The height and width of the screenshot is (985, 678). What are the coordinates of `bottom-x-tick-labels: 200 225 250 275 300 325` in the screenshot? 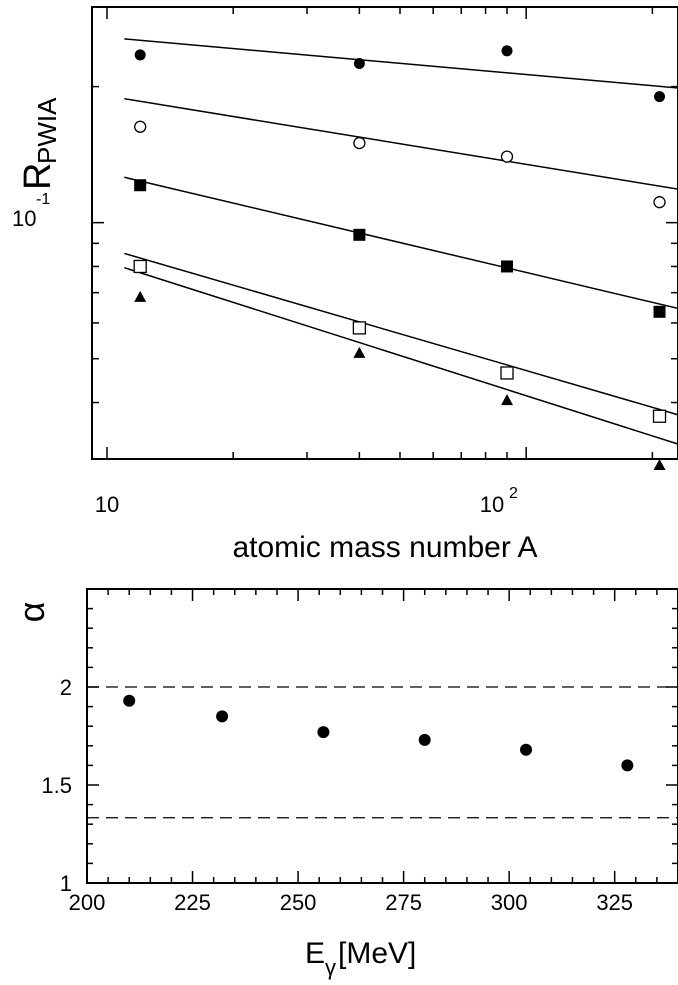 It's located at (351, 902).